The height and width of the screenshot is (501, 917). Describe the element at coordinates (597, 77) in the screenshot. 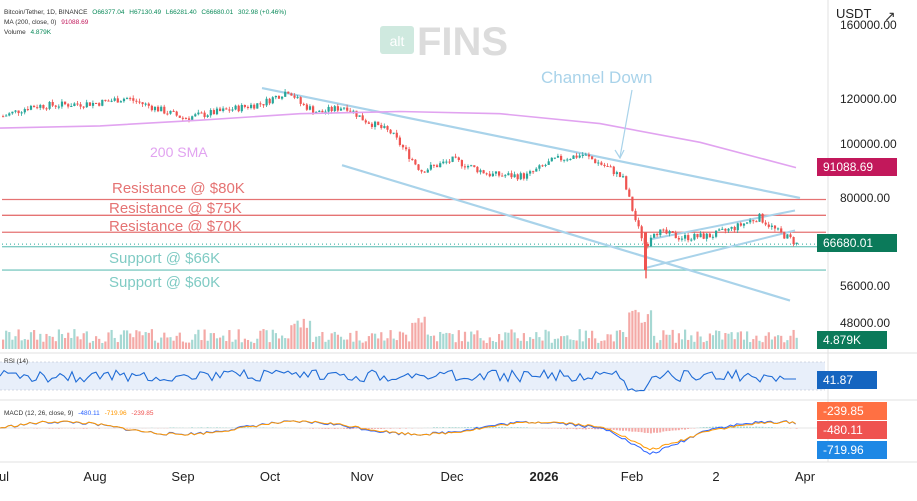

I see `channel-down-label: Channel Down` at that location.